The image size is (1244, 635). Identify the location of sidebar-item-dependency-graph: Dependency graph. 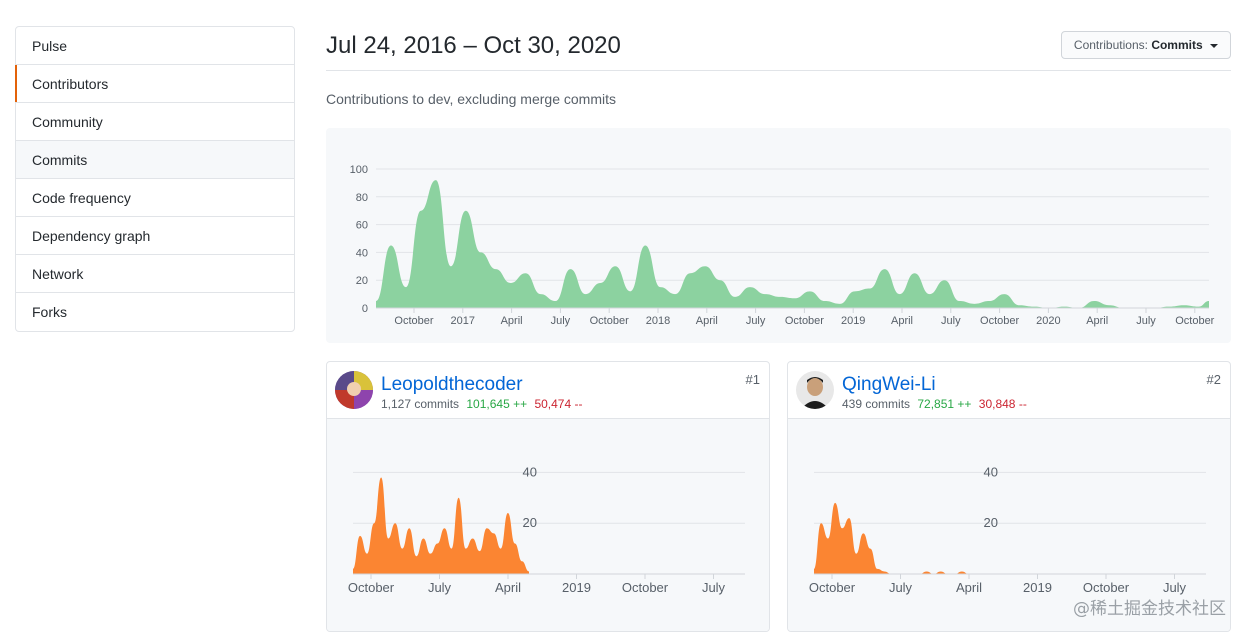
(155, 236).